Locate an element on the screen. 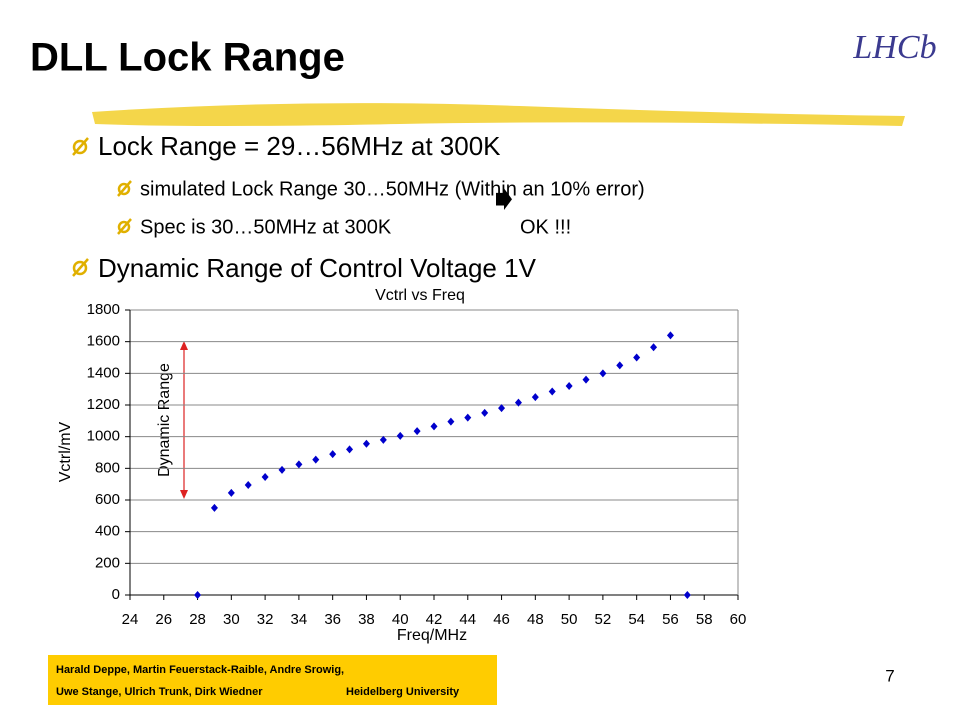 Image resolution: width=960 pixels, height=720 pixels. annotation-arrow is located at coordinates (184, 420).